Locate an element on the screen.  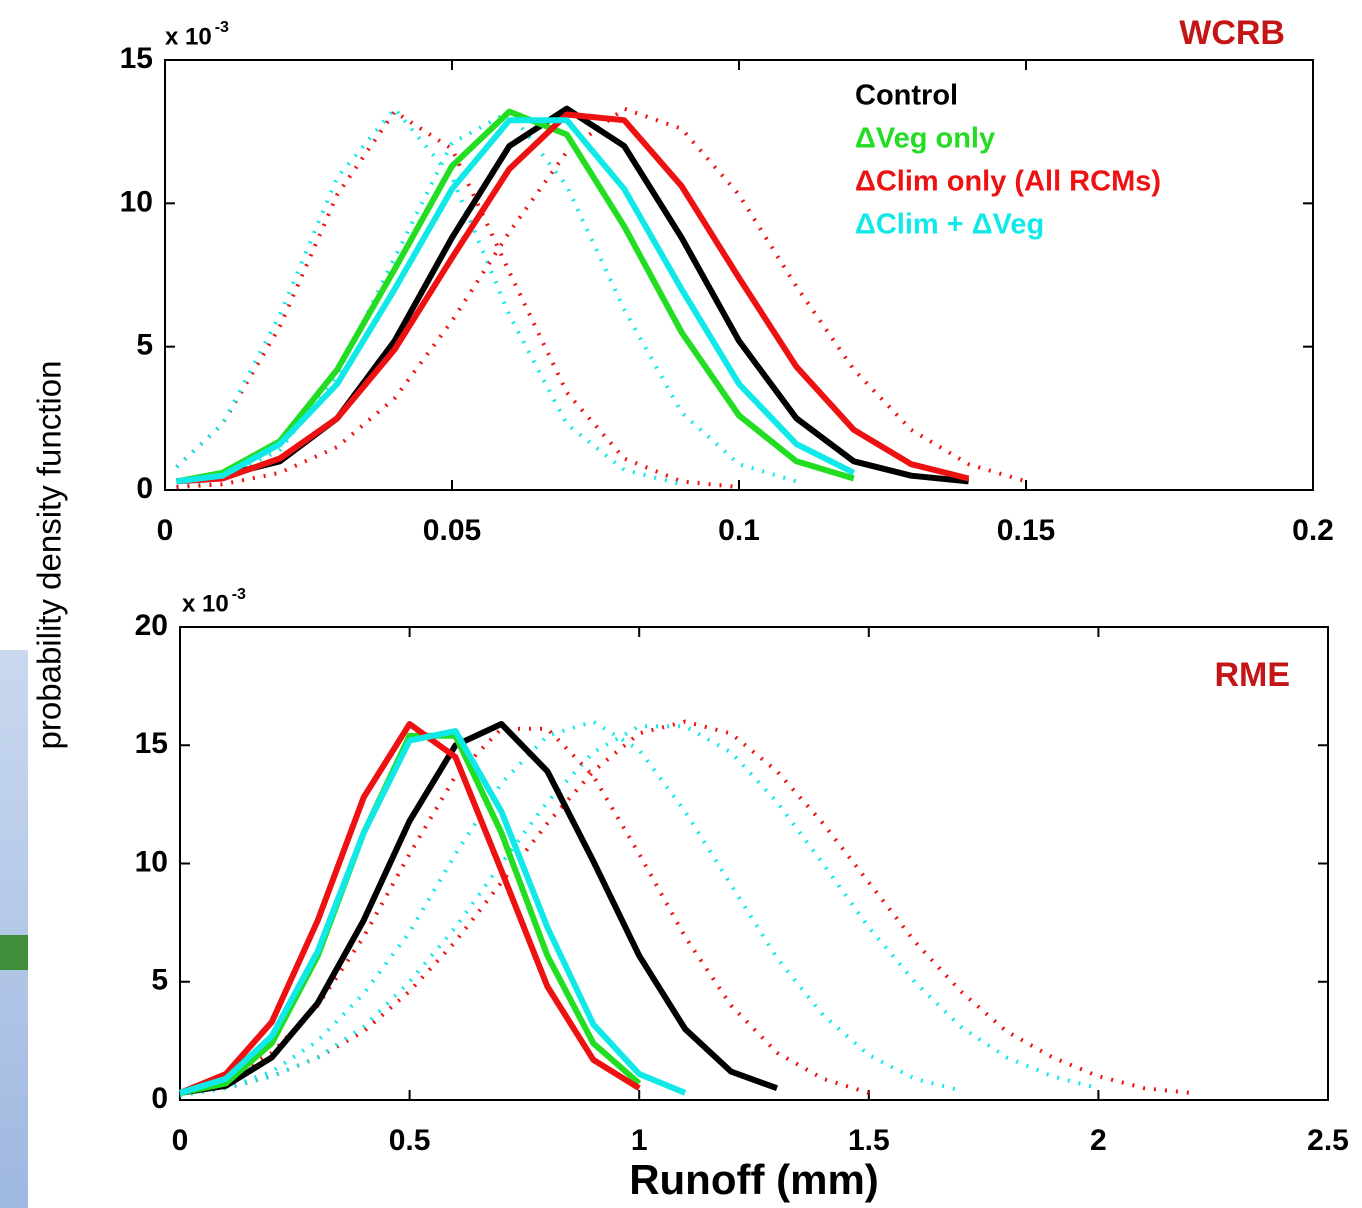
x-tick-label: 2 is located at coordinates (1098, 1140).